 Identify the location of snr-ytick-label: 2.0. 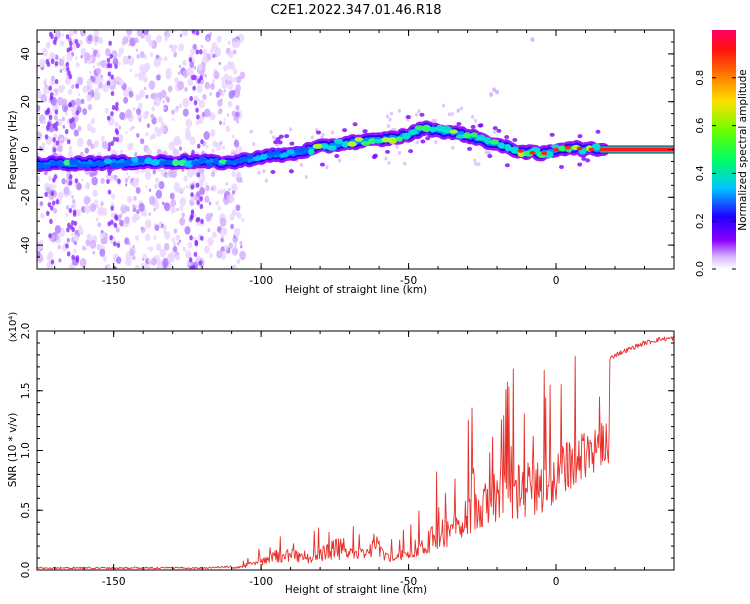
(26, 331).